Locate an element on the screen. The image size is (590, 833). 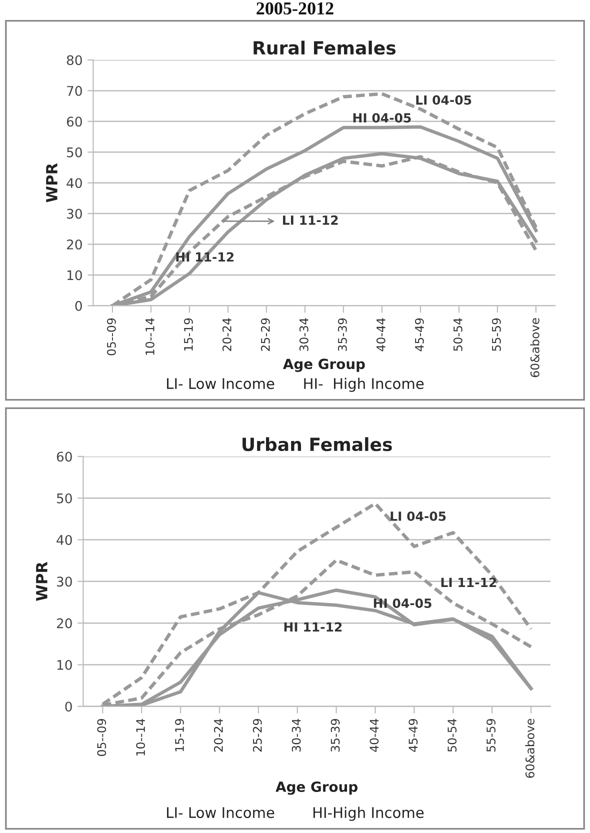
y-tick-label: 70 is located at coordinates (74, 91).